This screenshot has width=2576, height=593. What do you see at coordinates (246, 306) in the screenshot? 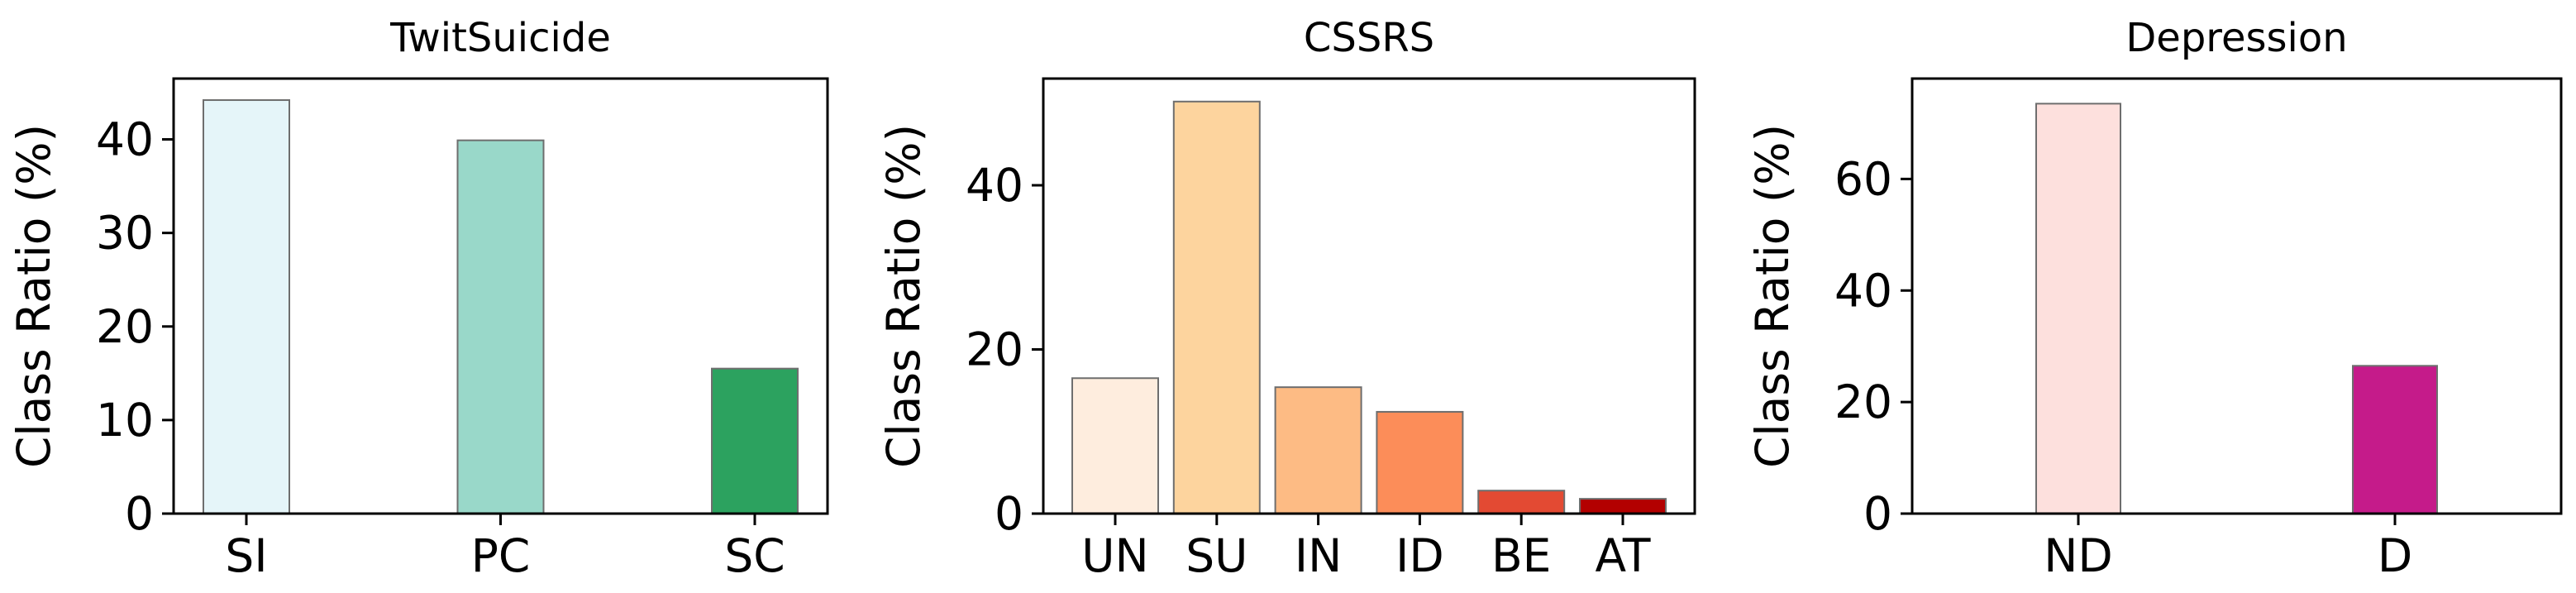
I see `bar-si` at bounding box center [246, 306].